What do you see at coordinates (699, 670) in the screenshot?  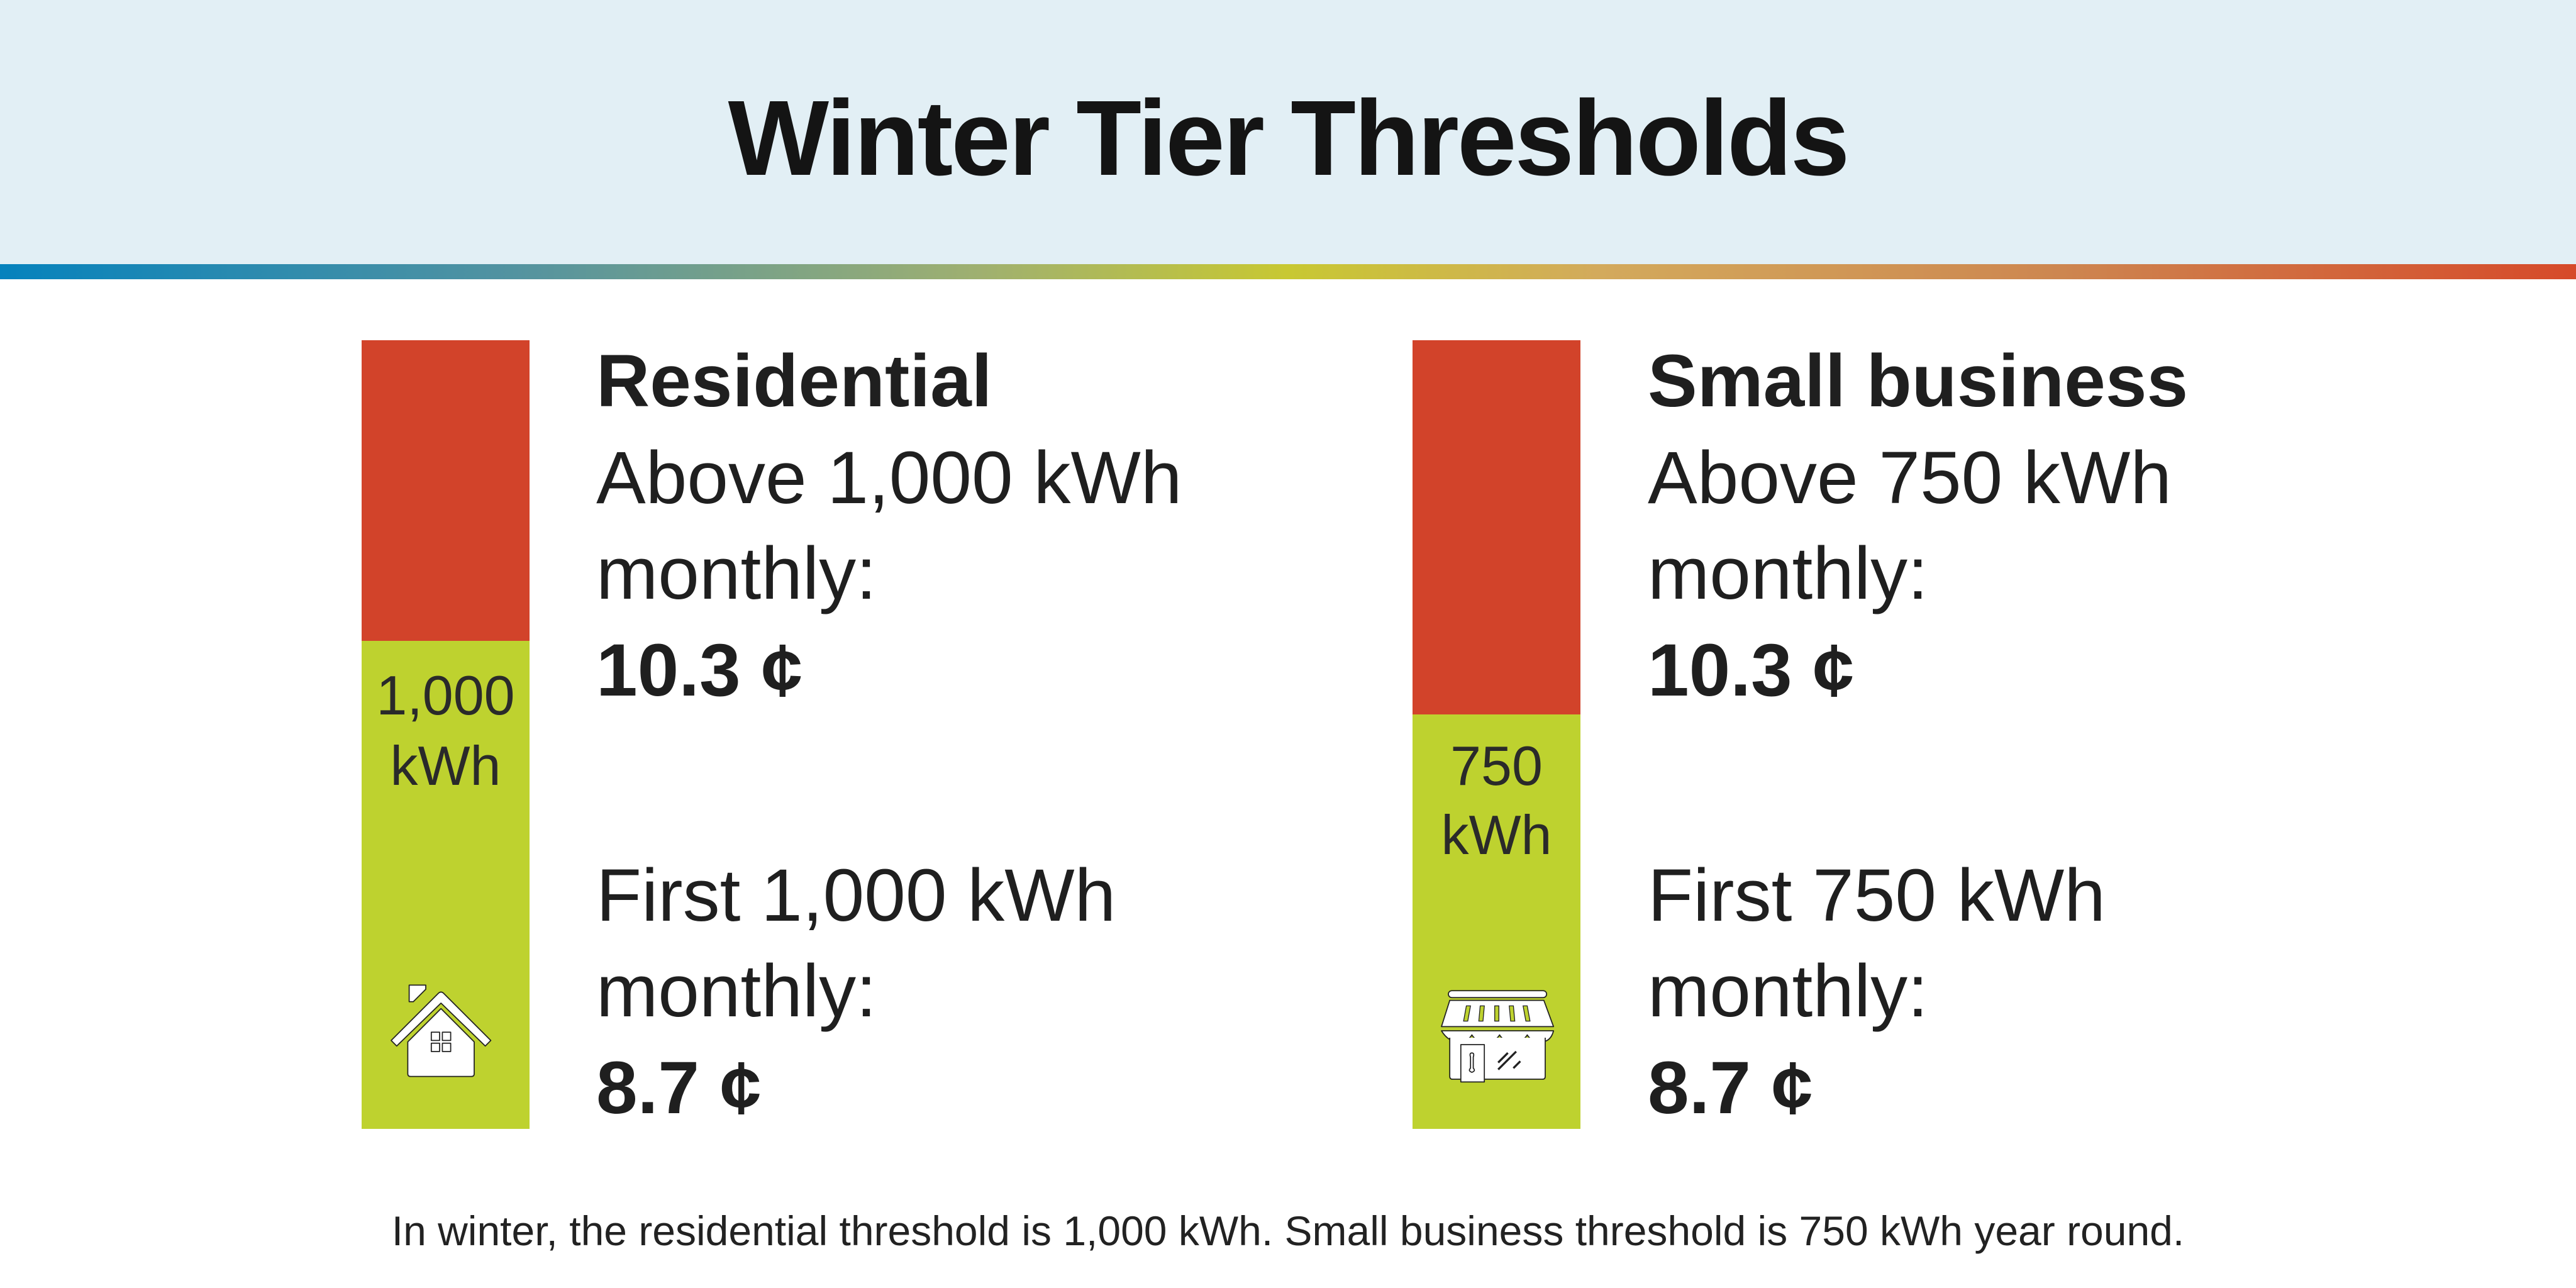 I see `residential-upper-price: 10.3 ¢` at bounding box center [699, 670].